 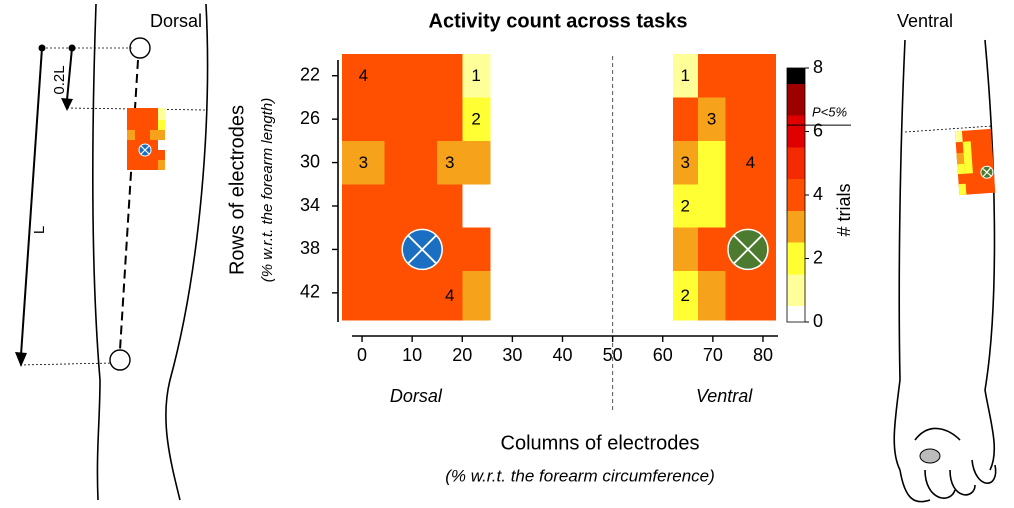 I want to click on colorbar-title: # trials, so click(x=844, y=209).